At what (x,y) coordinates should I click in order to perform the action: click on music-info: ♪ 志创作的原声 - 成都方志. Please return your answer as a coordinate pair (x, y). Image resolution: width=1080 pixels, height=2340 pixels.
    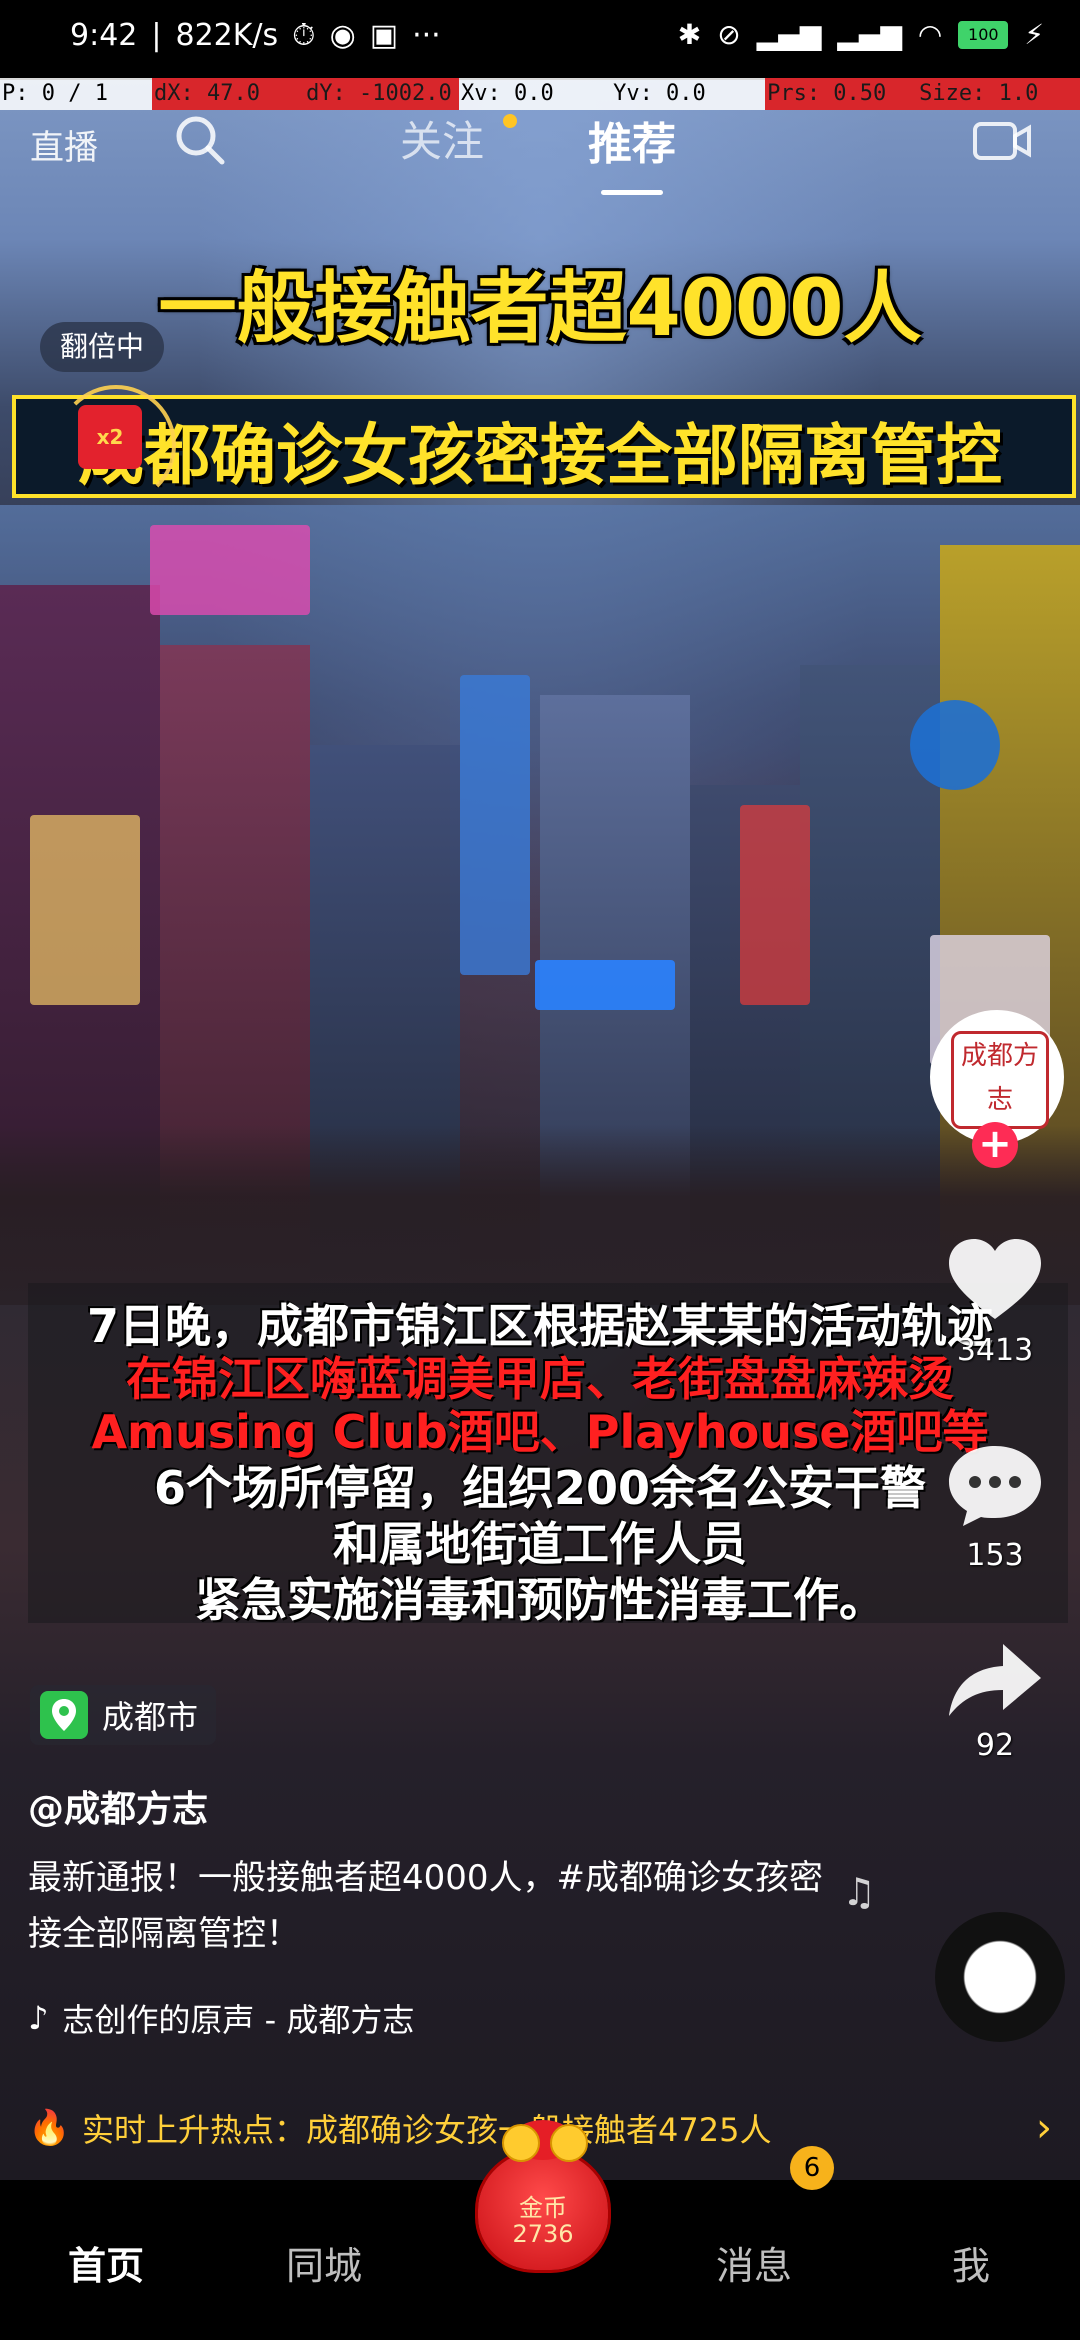
    Looking at the image, I should click on (221, 2018).